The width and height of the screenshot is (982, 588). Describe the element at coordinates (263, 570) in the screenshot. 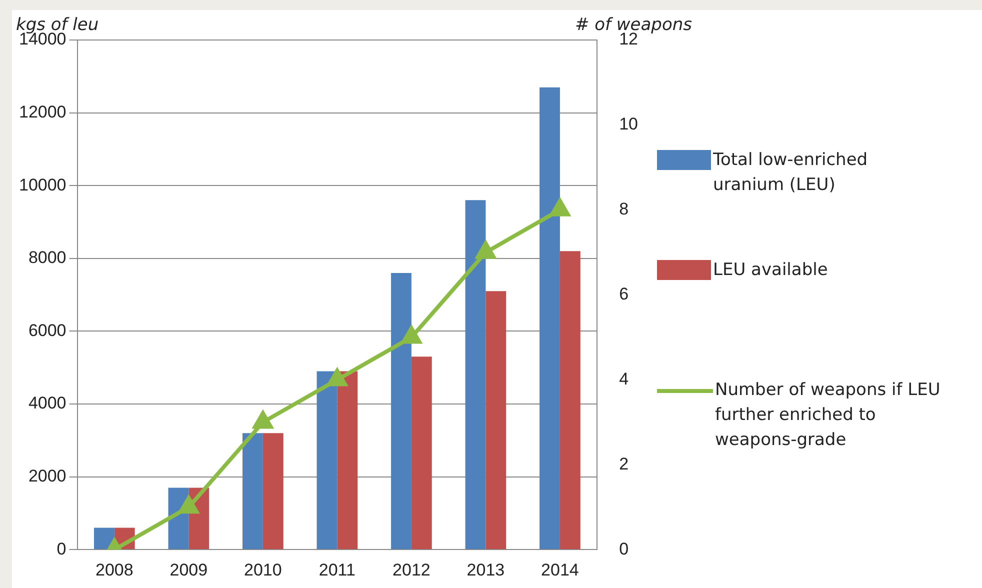

I see `x-tick-label: 2010` at that location.